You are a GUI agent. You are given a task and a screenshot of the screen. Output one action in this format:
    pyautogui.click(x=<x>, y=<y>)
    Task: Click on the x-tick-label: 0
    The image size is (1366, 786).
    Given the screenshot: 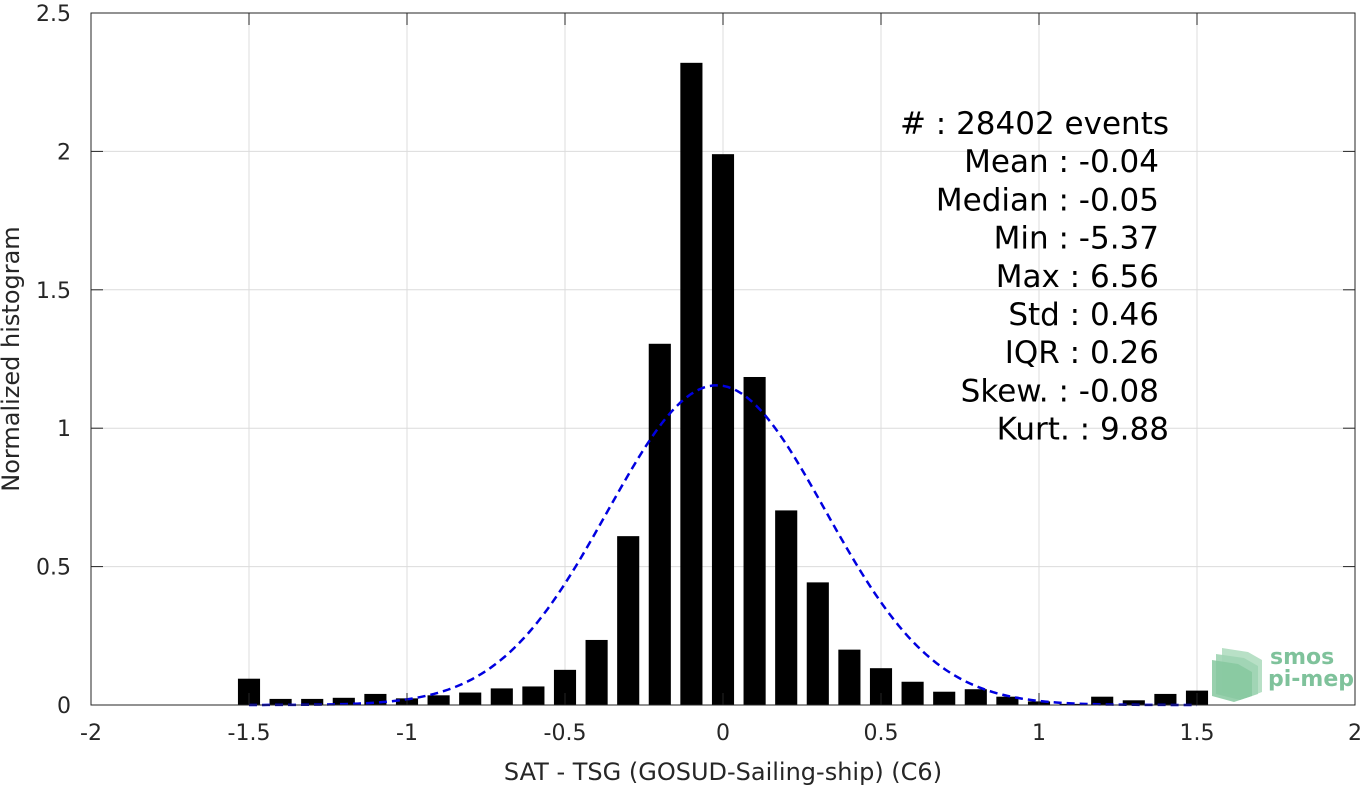 What is the action you would take?
    pyautogui.click(x=723, y=733)
    